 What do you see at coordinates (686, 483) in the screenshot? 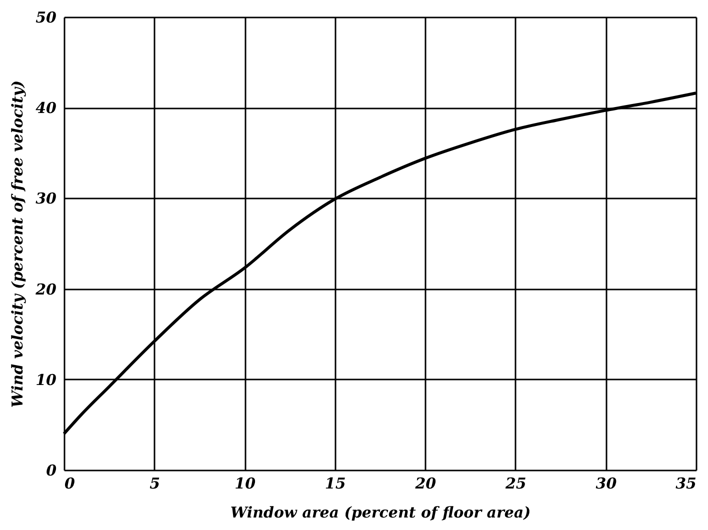
I see `x-tick-label: 35` at bounding box center [686, 483].